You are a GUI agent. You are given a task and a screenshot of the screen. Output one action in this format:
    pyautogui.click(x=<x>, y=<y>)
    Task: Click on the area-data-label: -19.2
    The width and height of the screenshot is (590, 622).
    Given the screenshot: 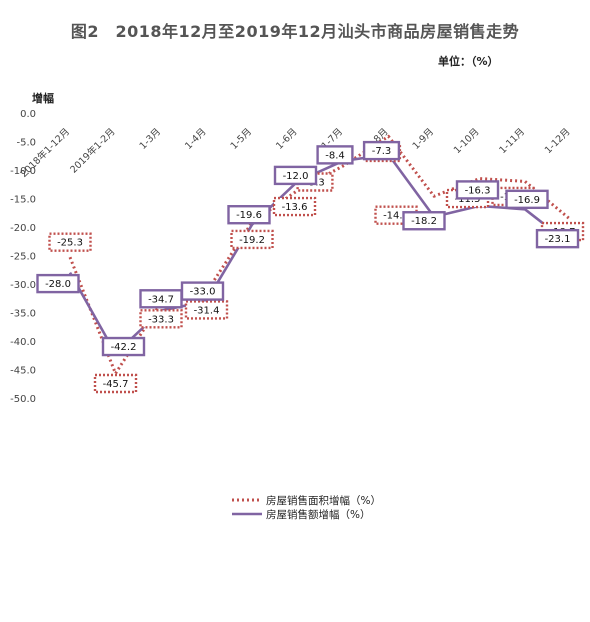 What is the action you would take?
    pyautogui.click(x=252, y=239)
    